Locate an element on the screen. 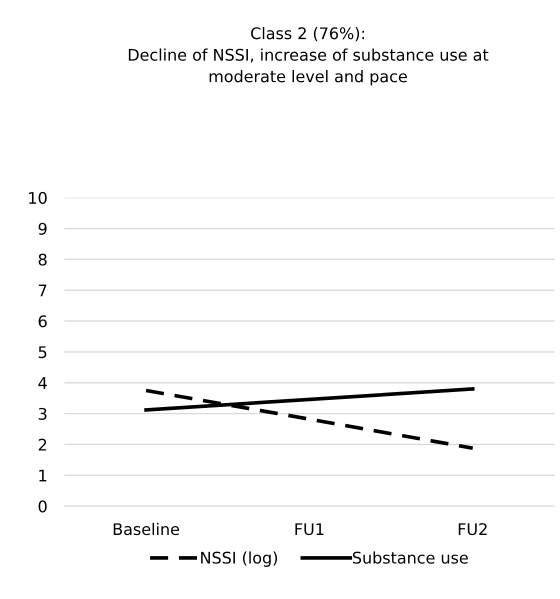  y-tick-label: 2 is located at coordinates (42, 444).